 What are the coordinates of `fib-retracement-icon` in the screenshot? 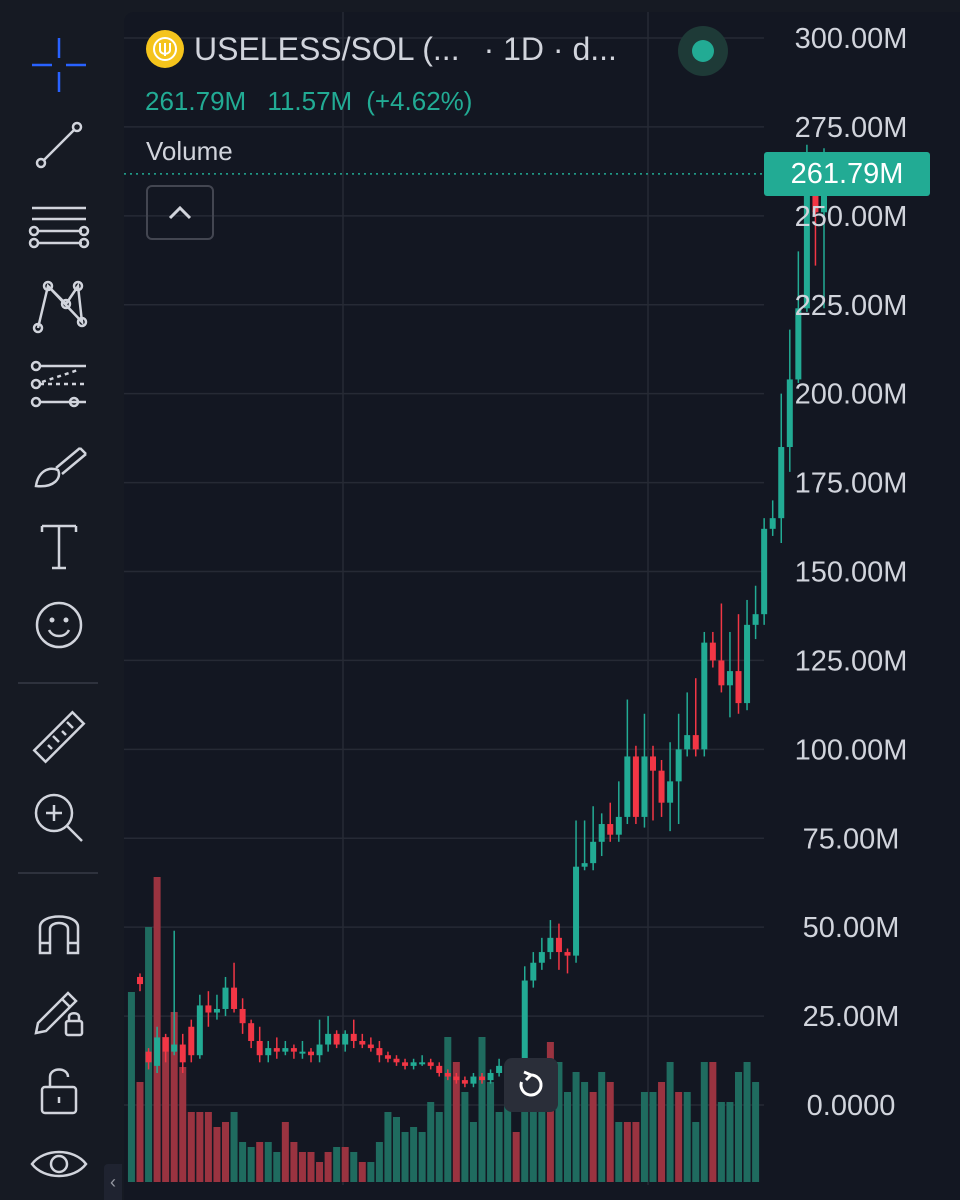 It's located at (59, 225).